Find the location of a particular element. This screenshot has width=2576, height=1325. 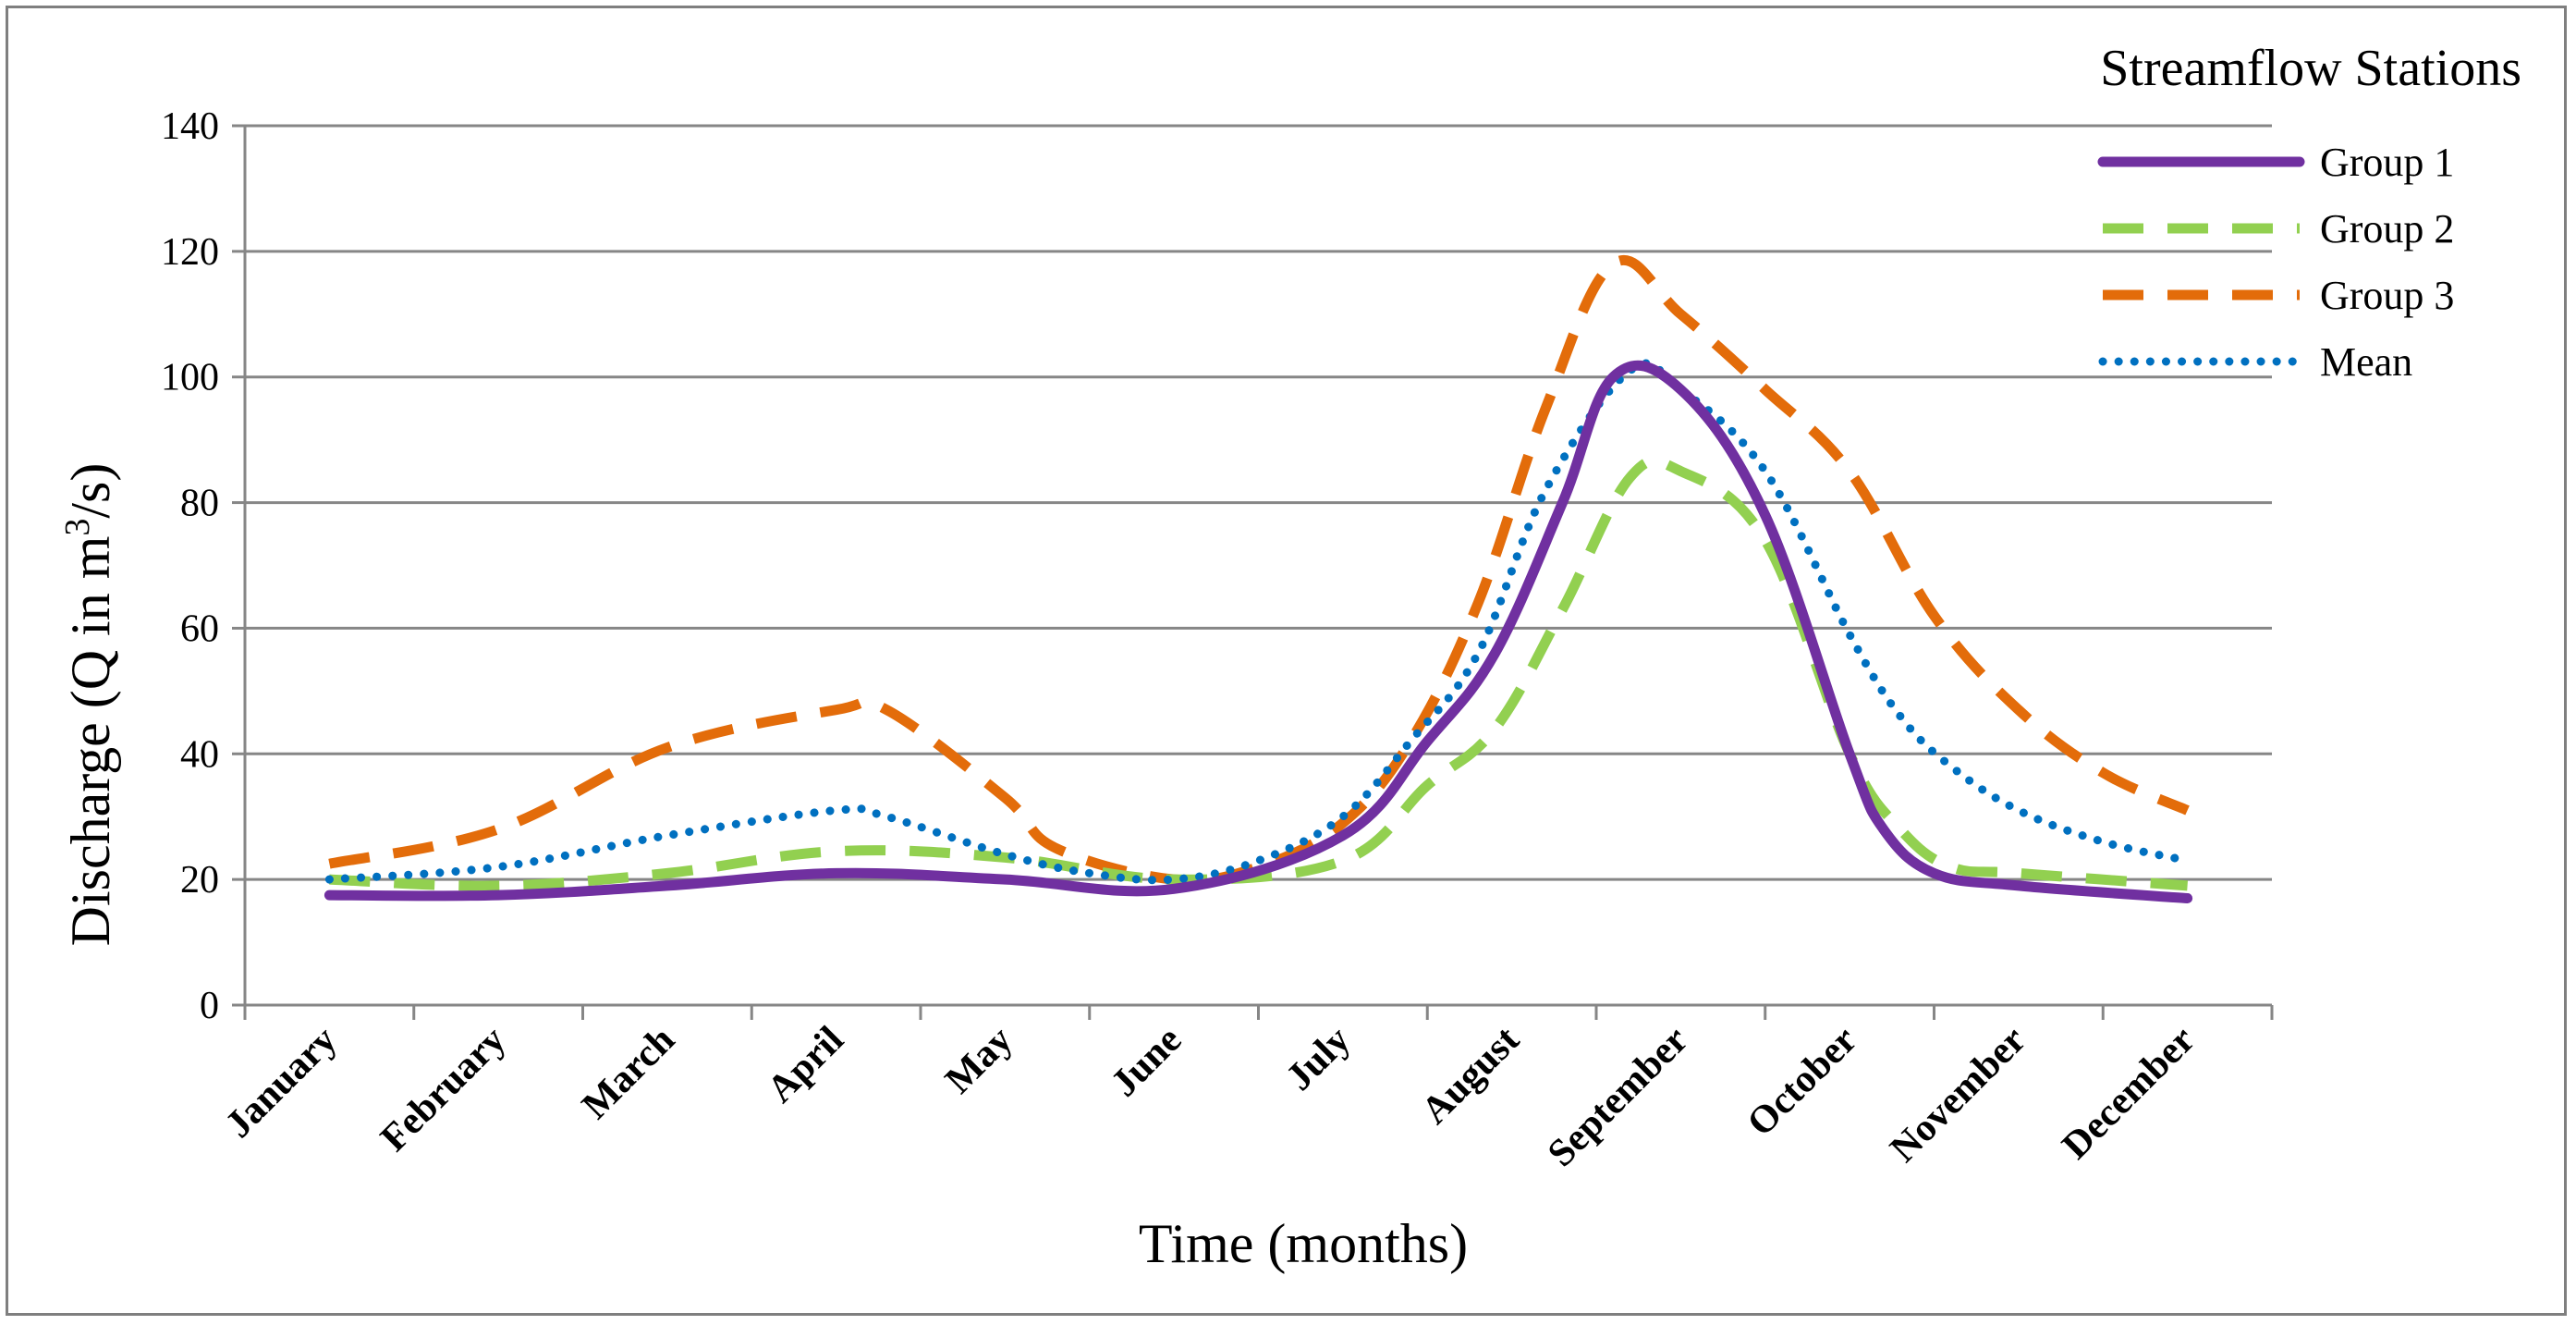

legend-label-group-3: Group 3 is located at coordinates (2387, 295).